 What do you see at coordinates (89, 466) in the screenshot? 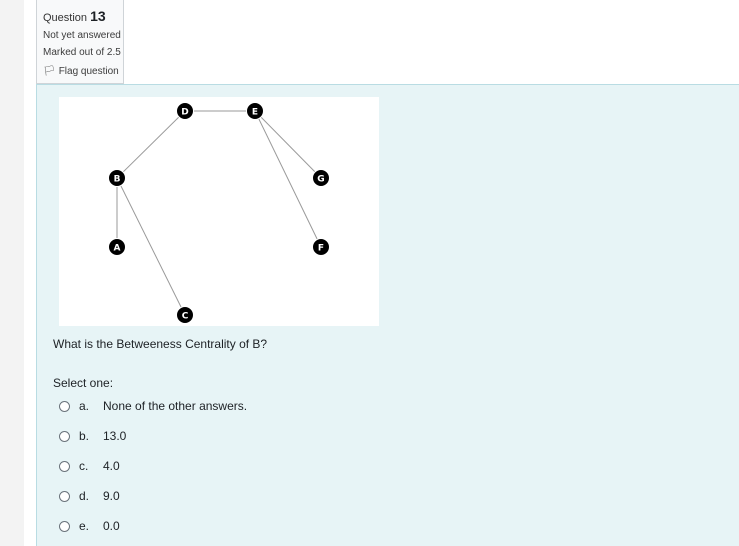
I see `option-c: c. 4.0` at bounding box center [89, 466].